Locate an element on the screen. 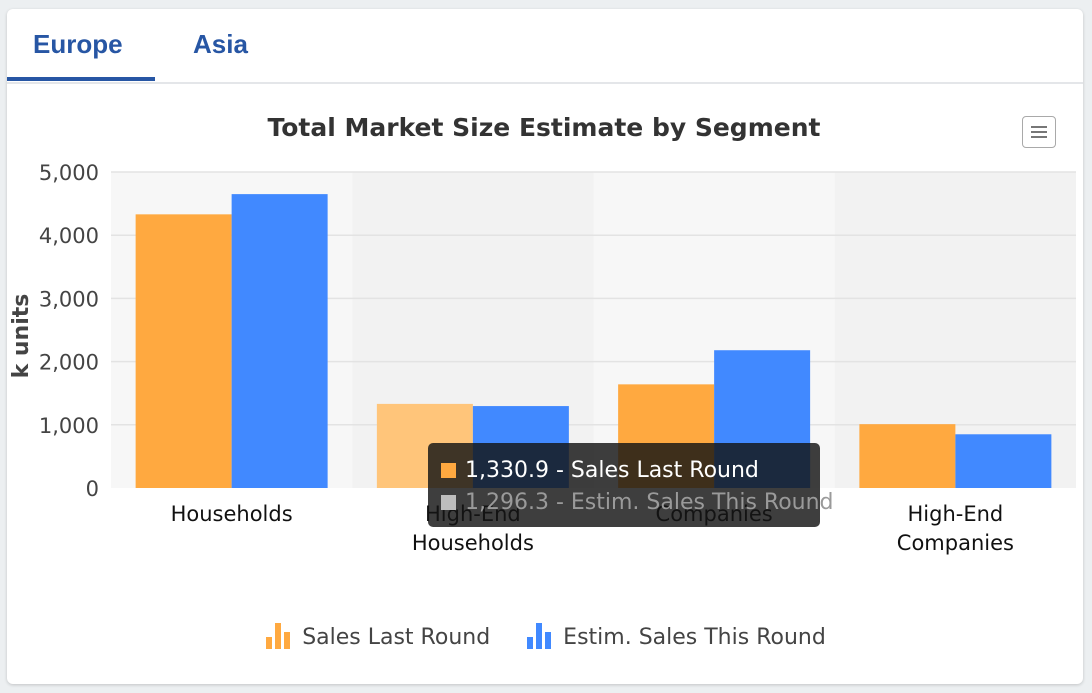 Image resolution: width=1092 pixels, height=693 pixels. active-tab-indicator is located at coordinates (81, 79).